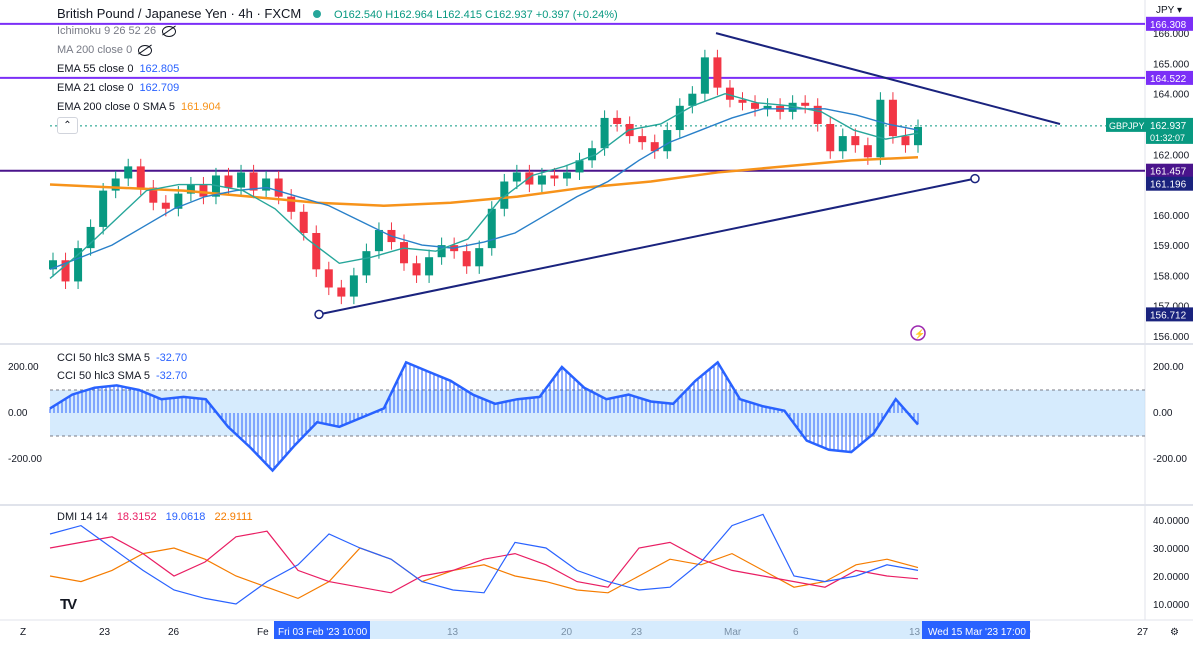 The width and height of the screenshot is (1193, 657). Describe the element at coordinates (174, 632) in the screenshot. I see `time-tick-label: 26` at that location.